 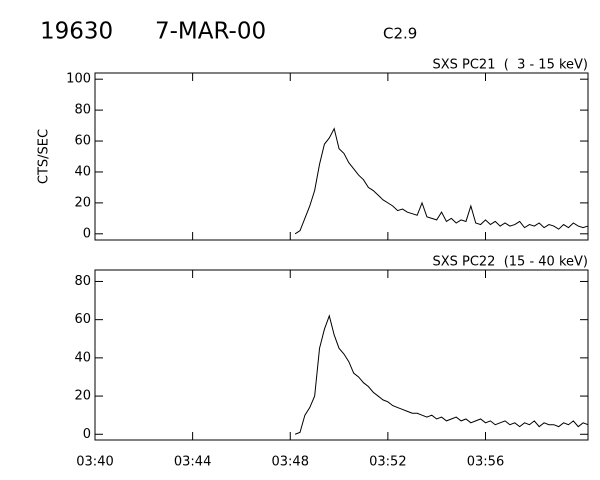 What do you see at coordinates (387, 462) in the screenshot?
I see `x-tick-label: 03:52` at bounding box center [387, 462].